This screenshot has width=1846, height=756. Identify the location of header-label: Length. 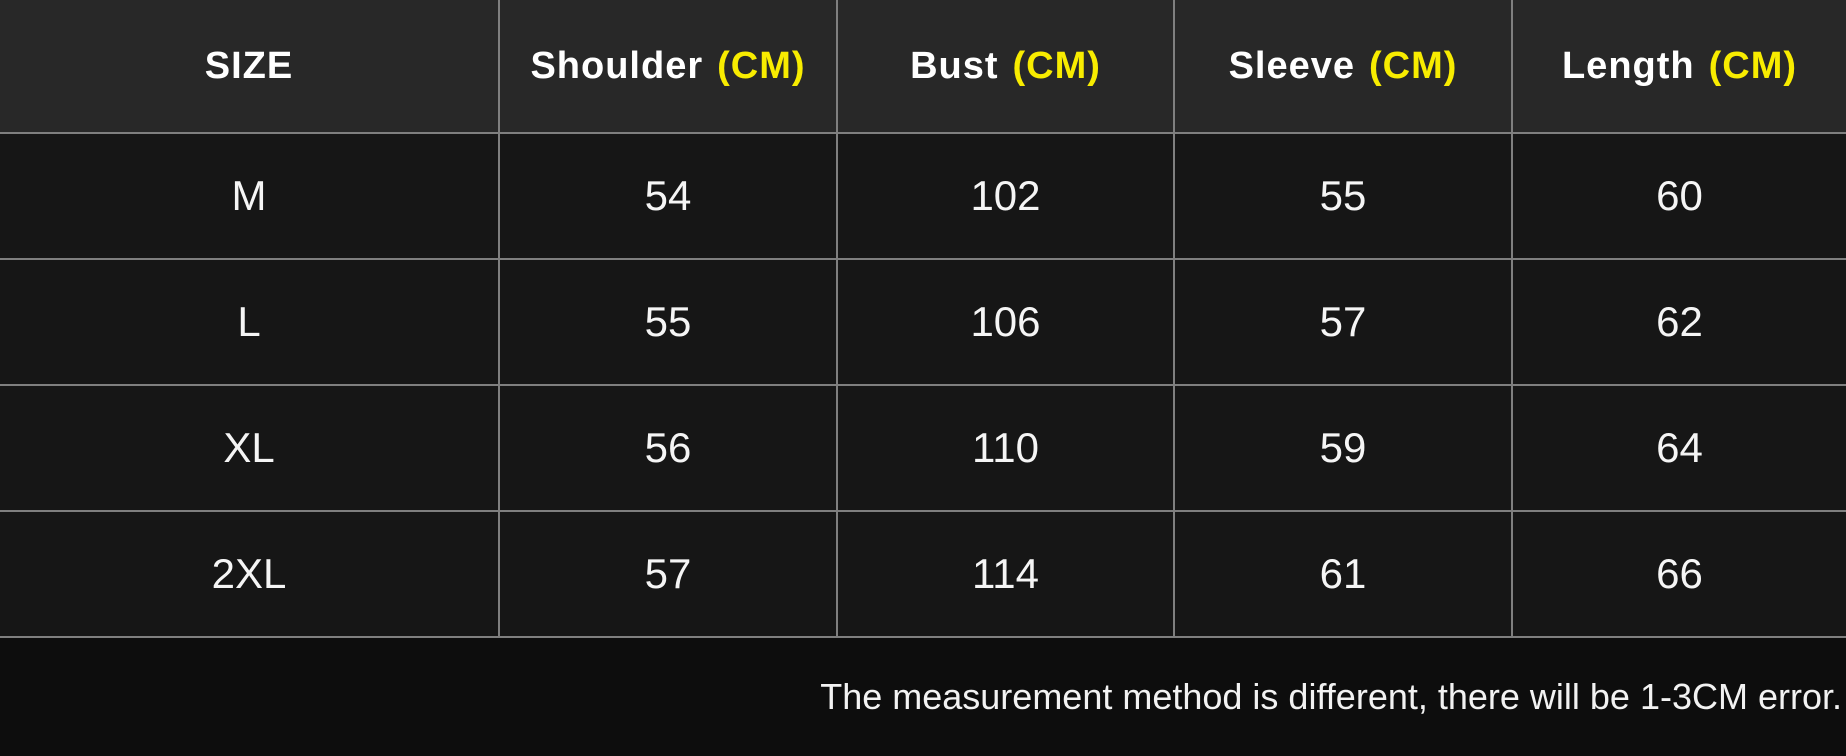
(1628, 65).